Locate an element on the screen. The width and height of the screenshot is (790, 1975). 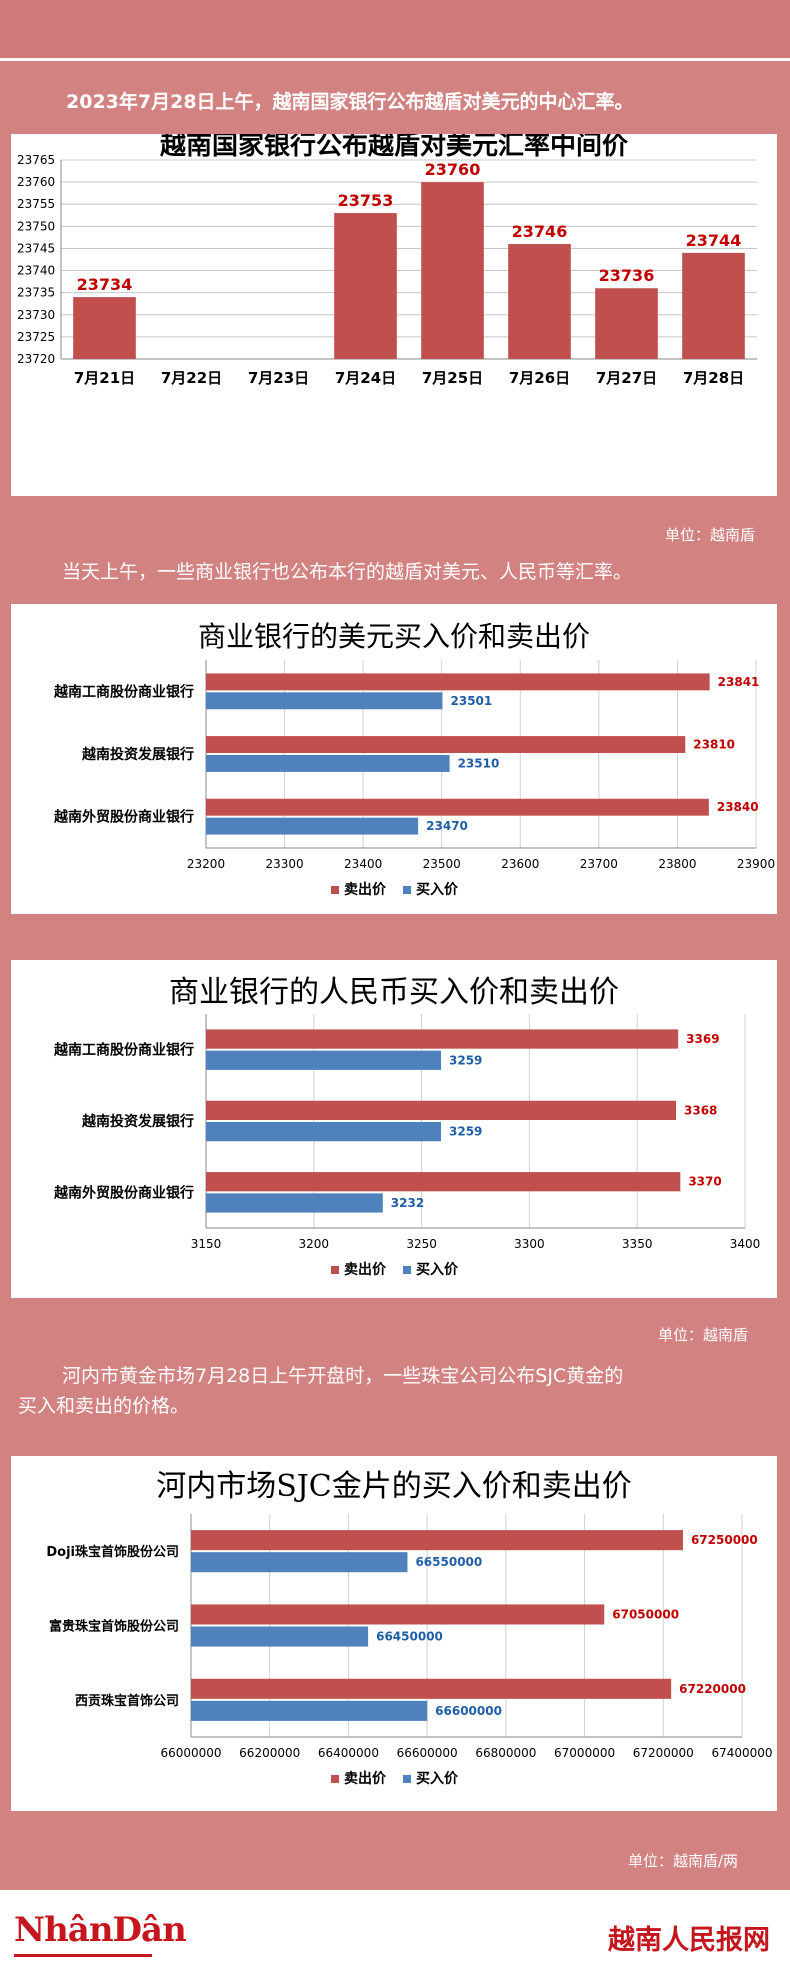
data-label: 23501 is located at coordinates (472, 701).